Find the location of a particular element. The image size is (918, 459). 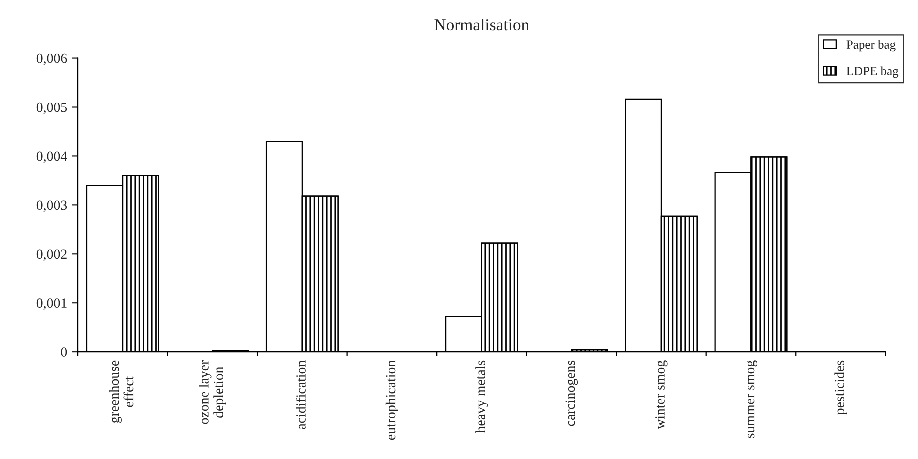

x-tick-label: heavy metals is located at coordinates (482, 397).